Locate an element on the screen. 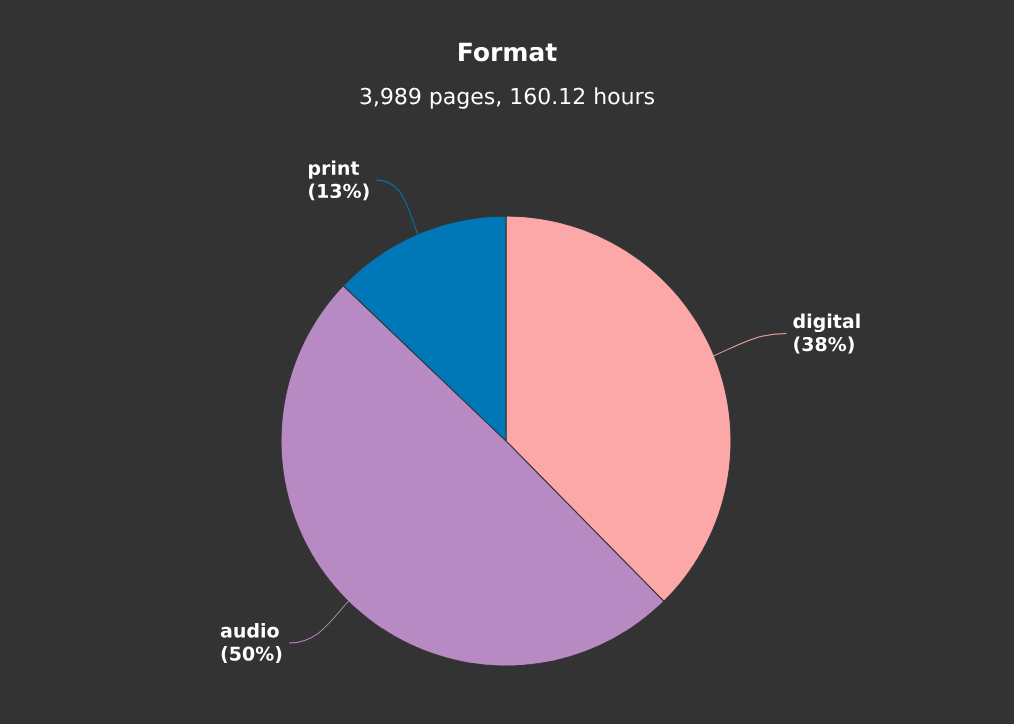  data-label: (38%) is located at coordinates (824, 345).